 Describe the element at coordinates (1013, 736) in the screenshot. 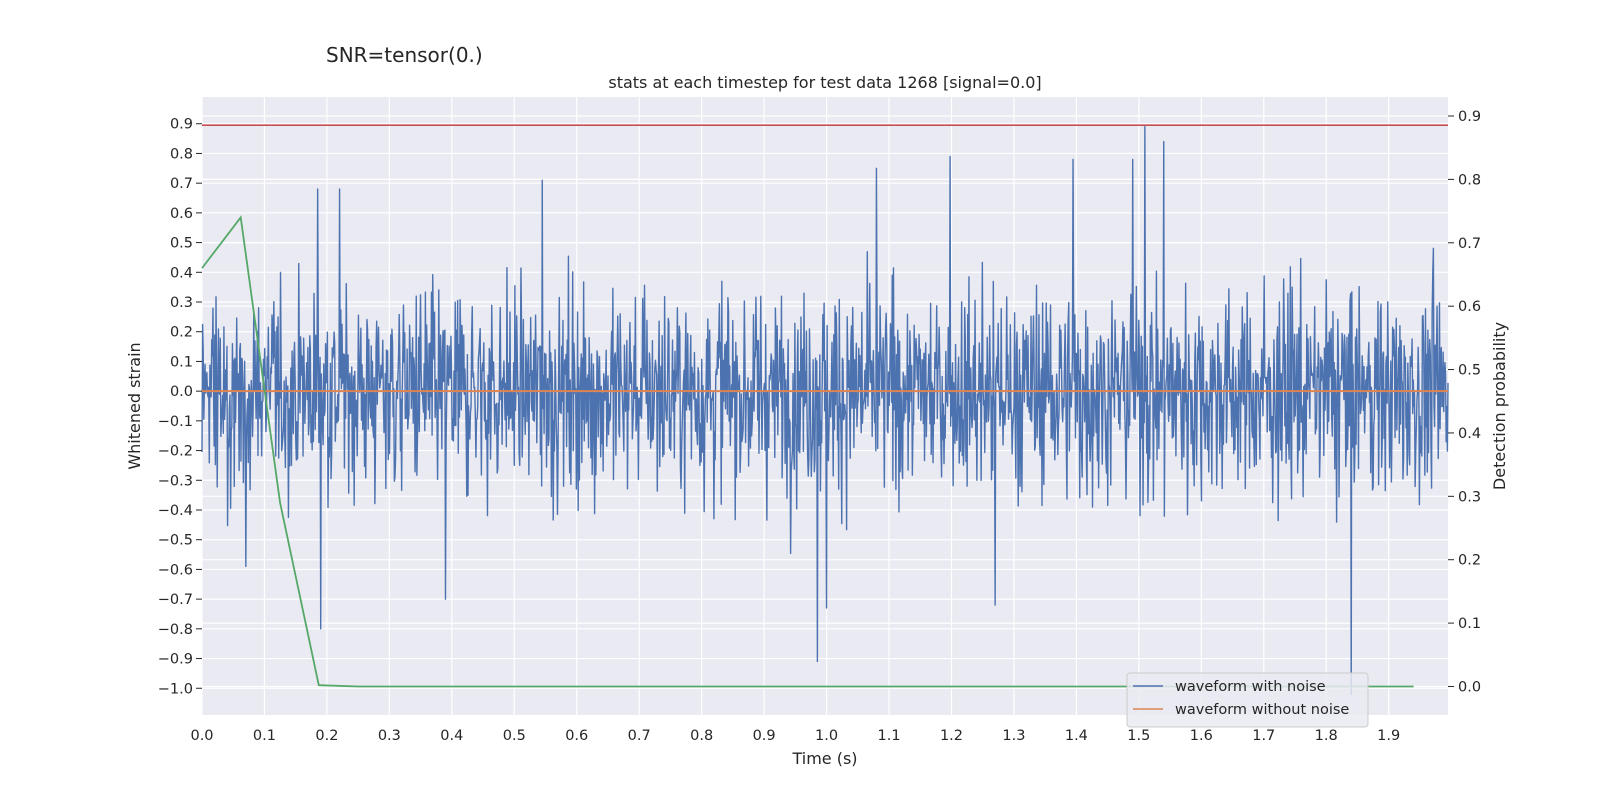

I see `x-tick-label: 1.3` at that location.